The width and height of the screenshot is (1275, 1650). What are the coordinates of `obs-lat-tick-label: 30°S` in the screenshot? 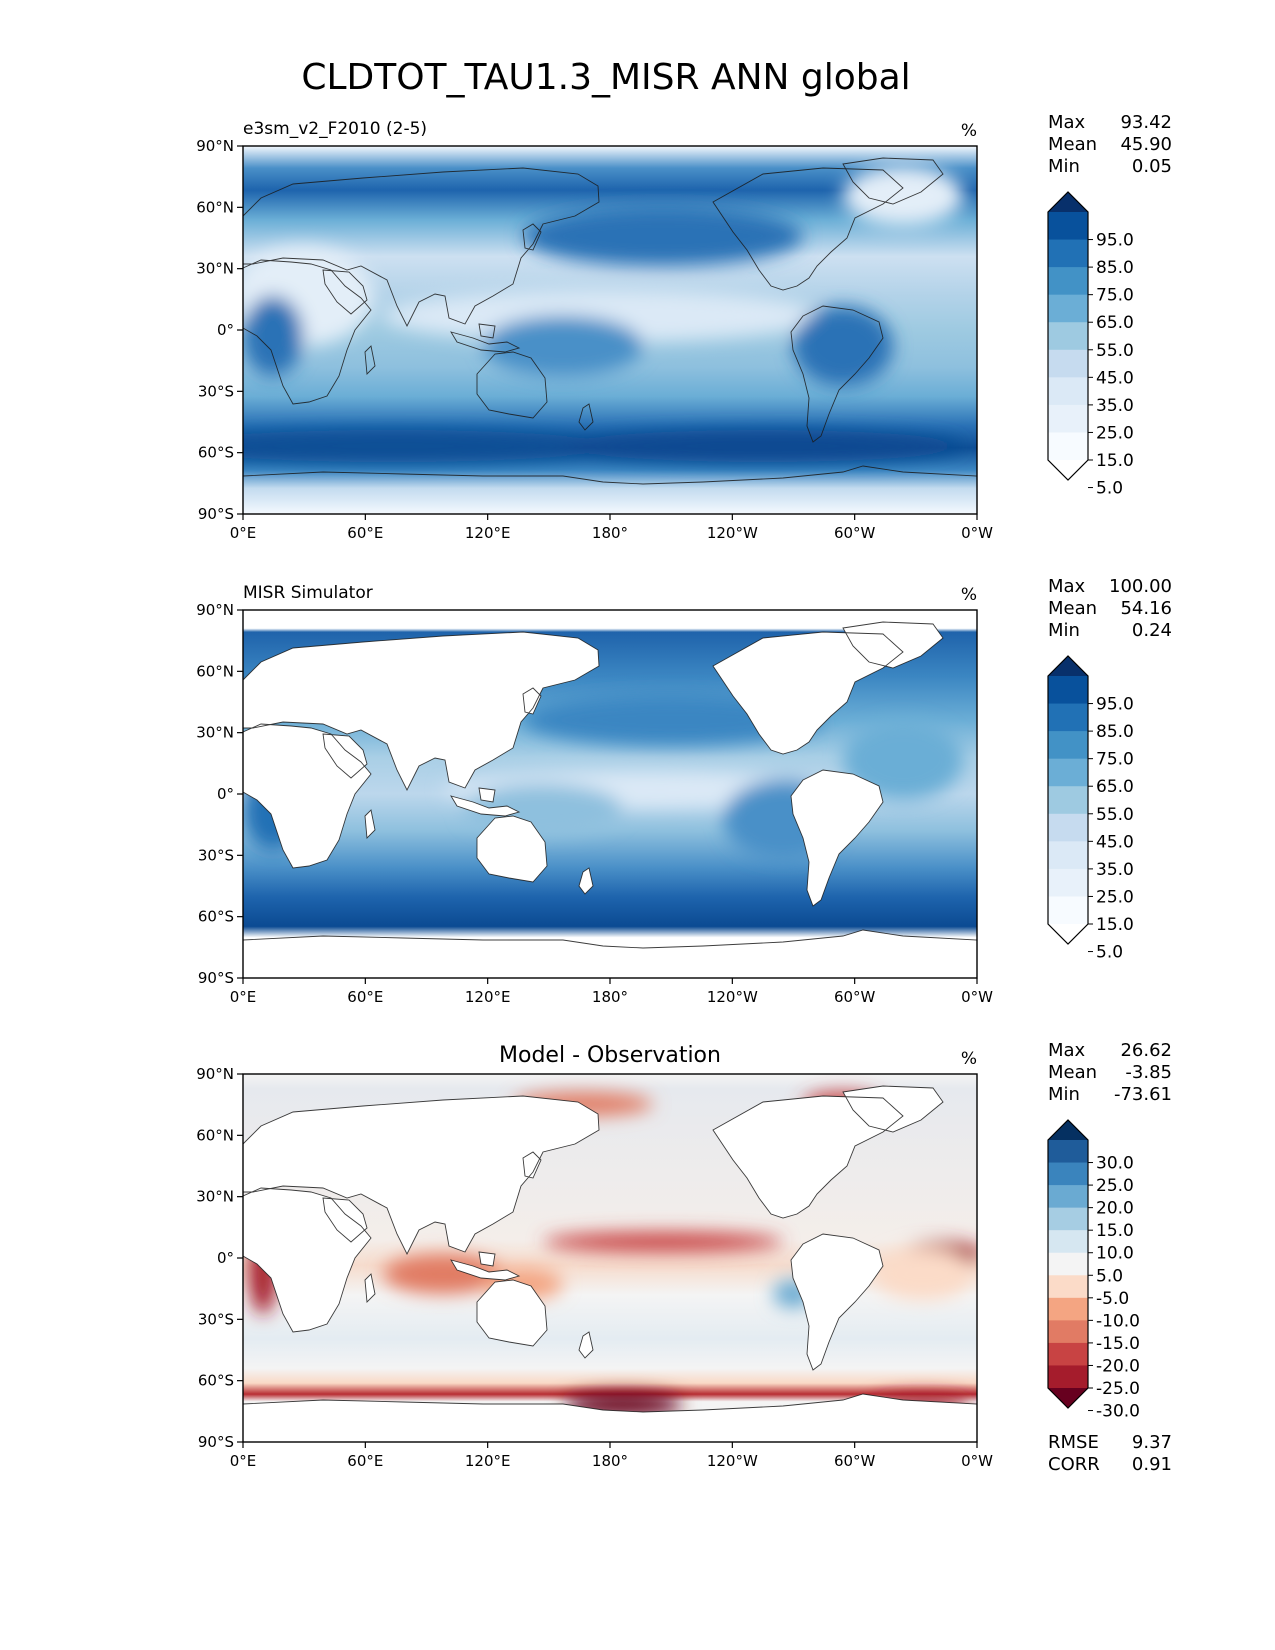 It's located at (216, 855).